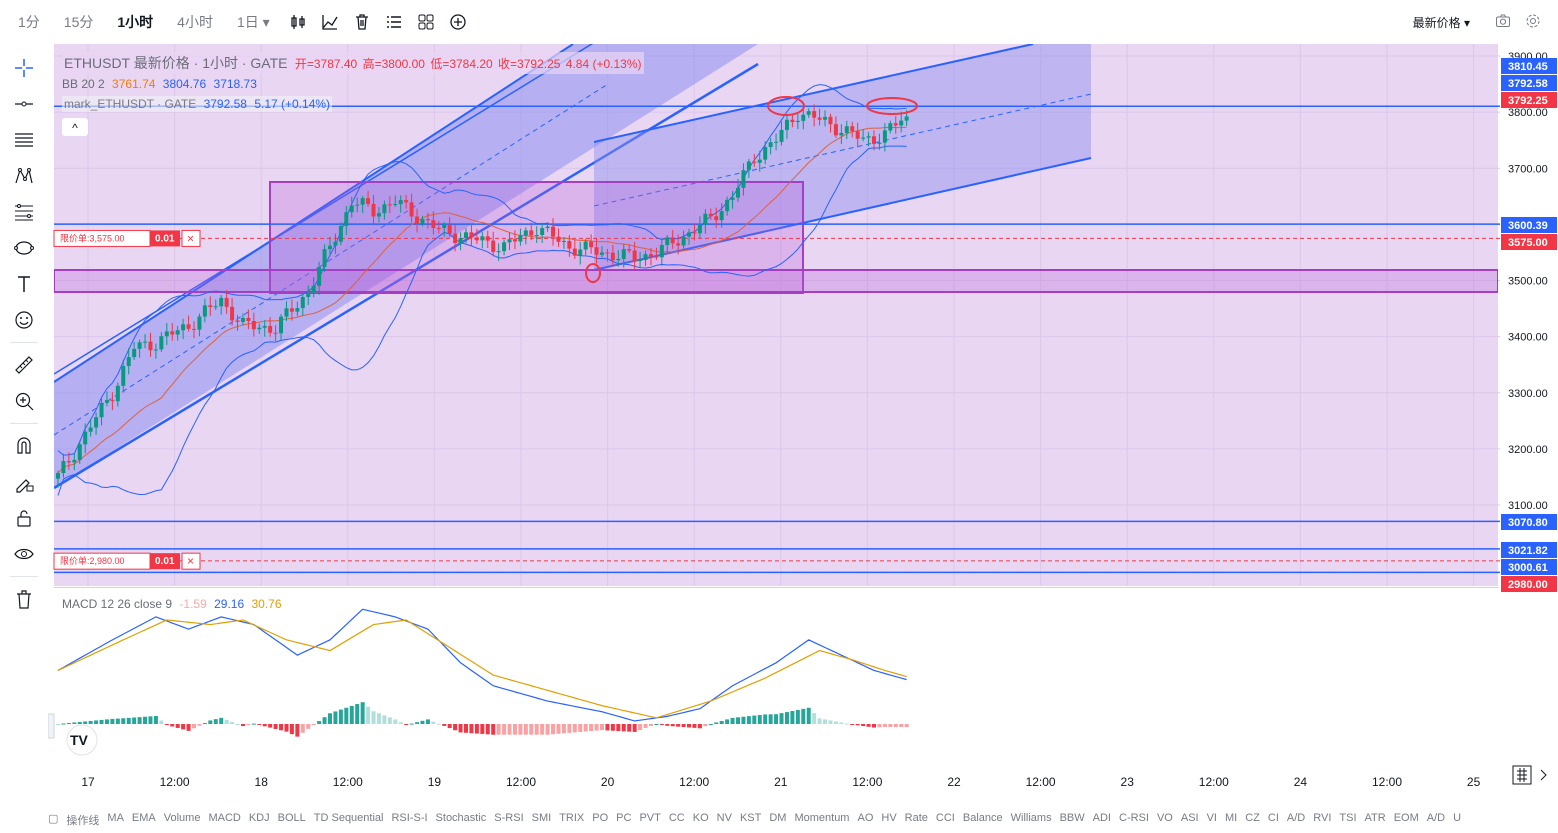 Image resolution: width=1558 pixels, height=833 pixels. I want to click on indicator-shortcut: RVI, so click(1322, 818).